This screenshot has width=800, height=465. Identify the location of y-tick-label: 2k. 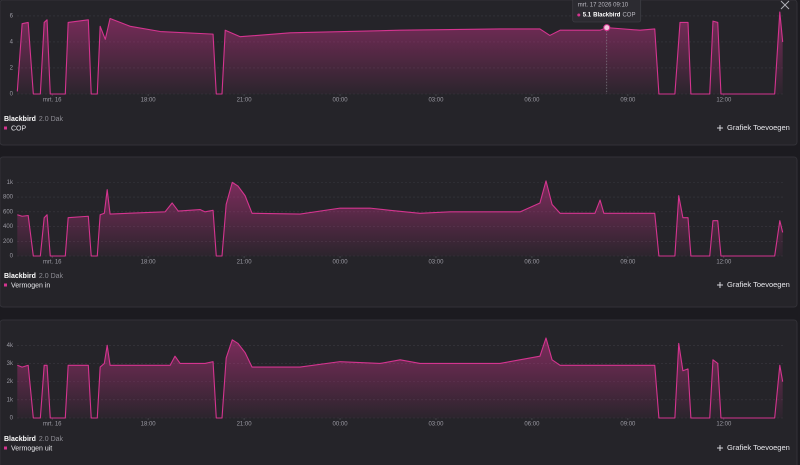
(10, 382).